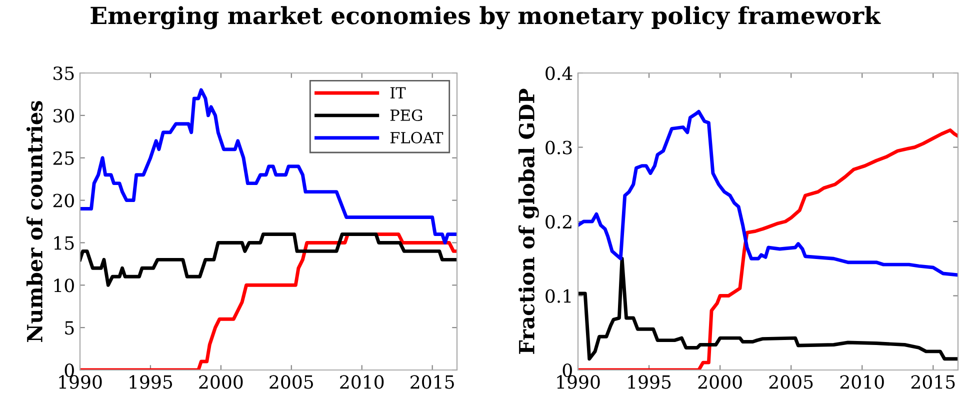  I want to click on y-tick-label: 5, so click(69, 328).